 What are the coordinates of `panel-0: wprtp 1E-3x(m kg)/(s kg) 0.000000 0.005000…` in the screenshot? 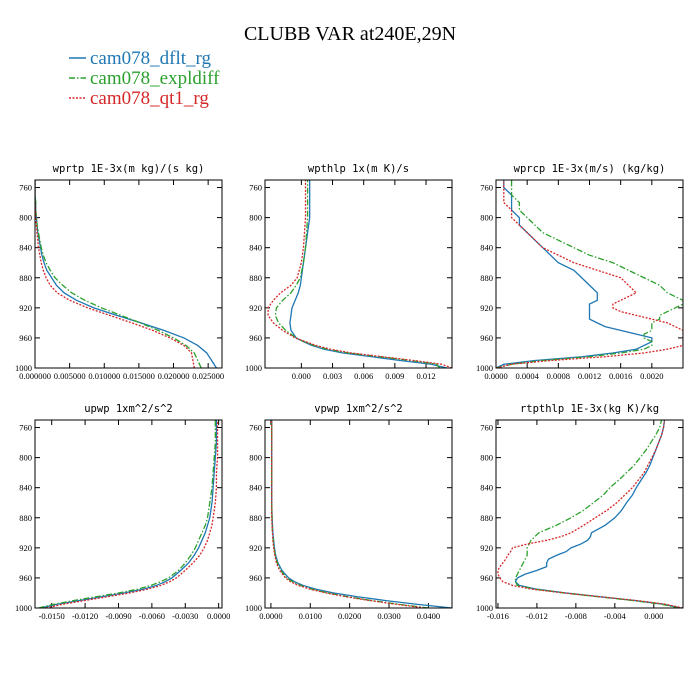 It's located at (119, 272).